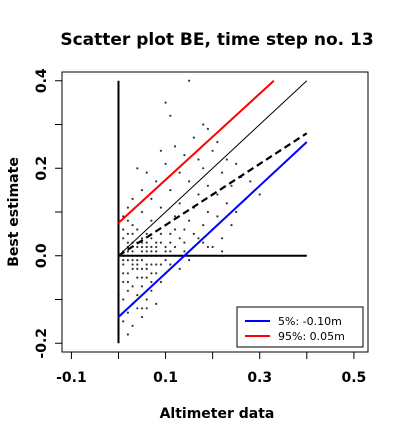 This screenshot has width=400, height=440. Describe the element at coordinates (48, 213) in the screenshot. I see `y-axis: -0.2 0.0 0.2 0.4` at that location.